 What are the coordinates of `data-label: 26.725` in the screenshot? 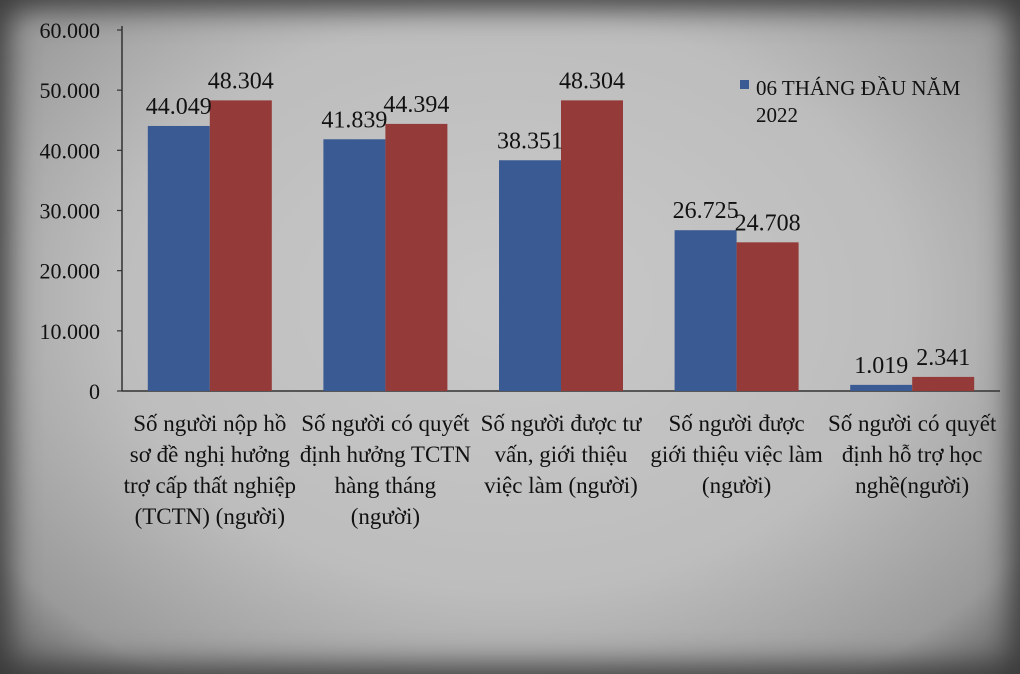 It's located at (706, 211).